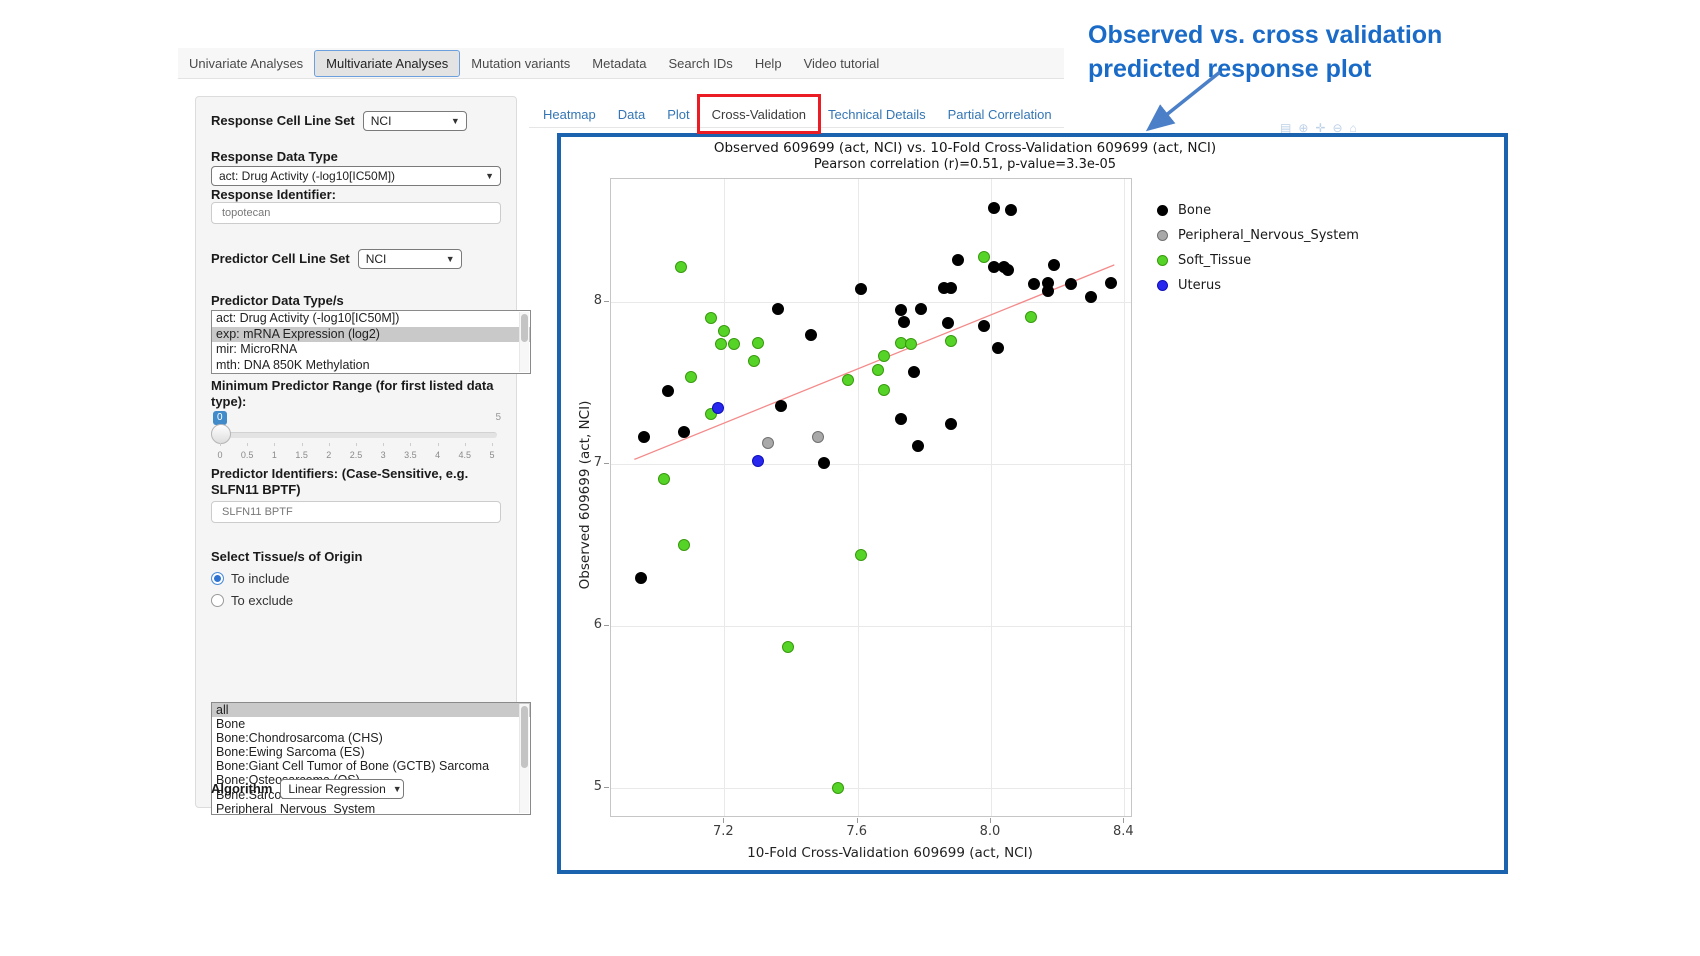  I want to click on legend-item-peripheral-nervous-system: Peripheral_Nervous_System, so click(1258, 235).